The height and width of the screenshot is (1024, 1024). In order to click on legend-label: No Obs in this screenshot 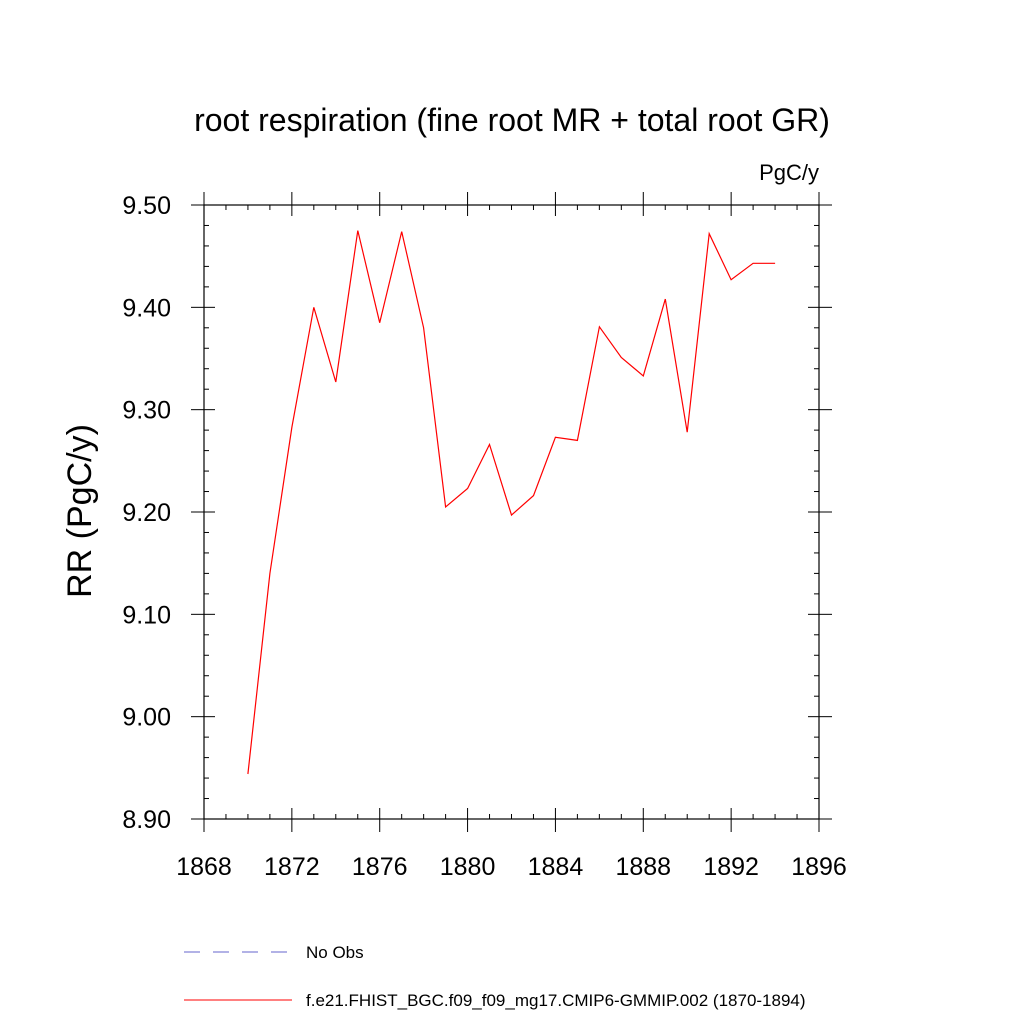, I will do `click(335, 952)`.